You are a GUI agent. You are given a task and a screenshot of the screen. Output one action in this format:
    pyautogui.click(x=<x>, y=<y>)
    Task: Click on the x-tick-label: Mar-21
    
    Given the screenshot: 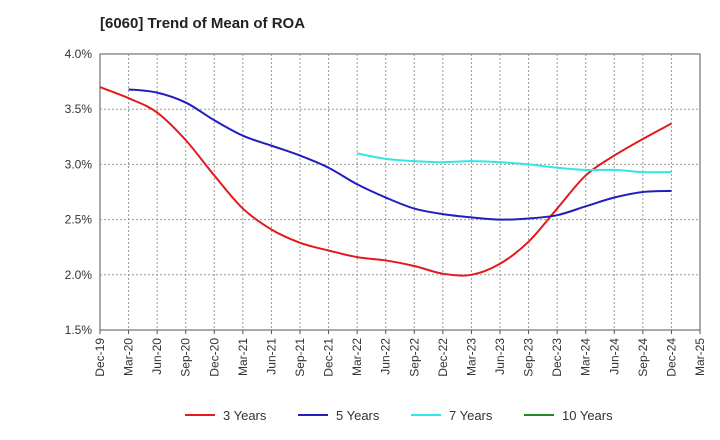 What is the action you would take?
    pyautogui.click(x=243, y=357)
    